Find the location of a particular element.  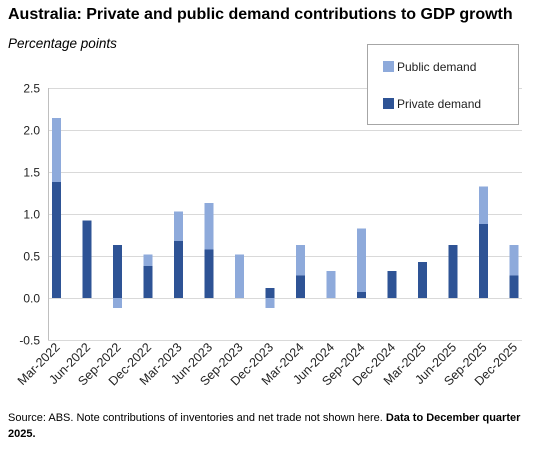

y-tick-label: 2.0 is located at coordinates (31, 131).